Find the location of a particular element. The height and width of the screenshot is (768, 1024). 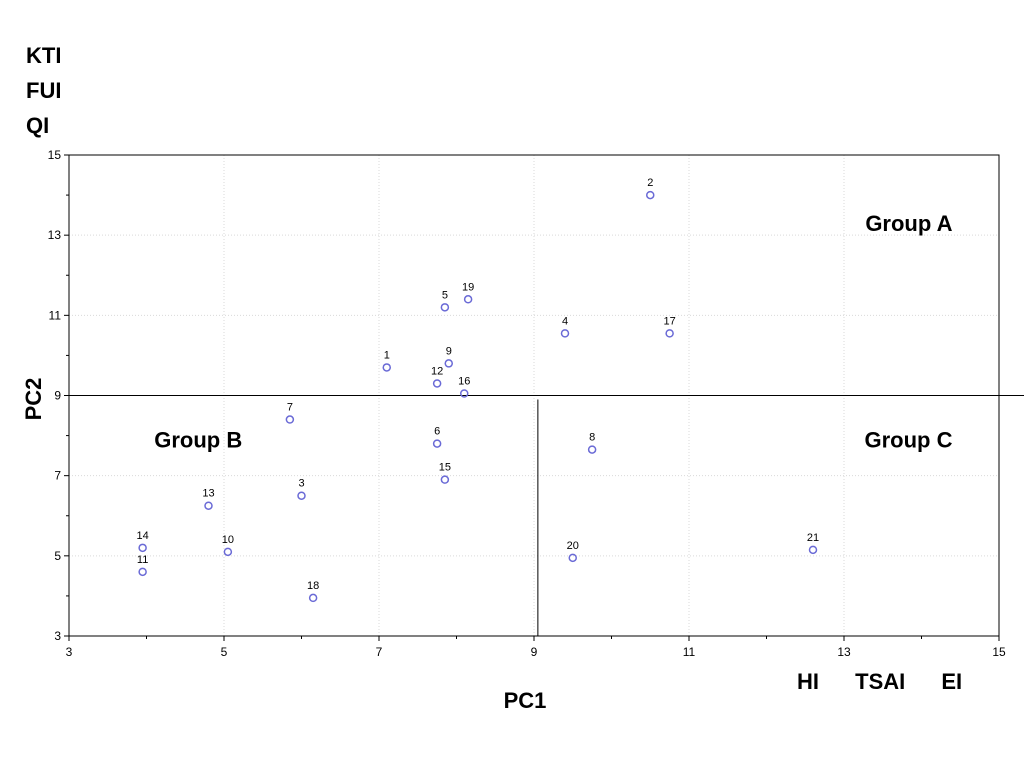

data-point-3: 3 is located at coordinates (301, 489).